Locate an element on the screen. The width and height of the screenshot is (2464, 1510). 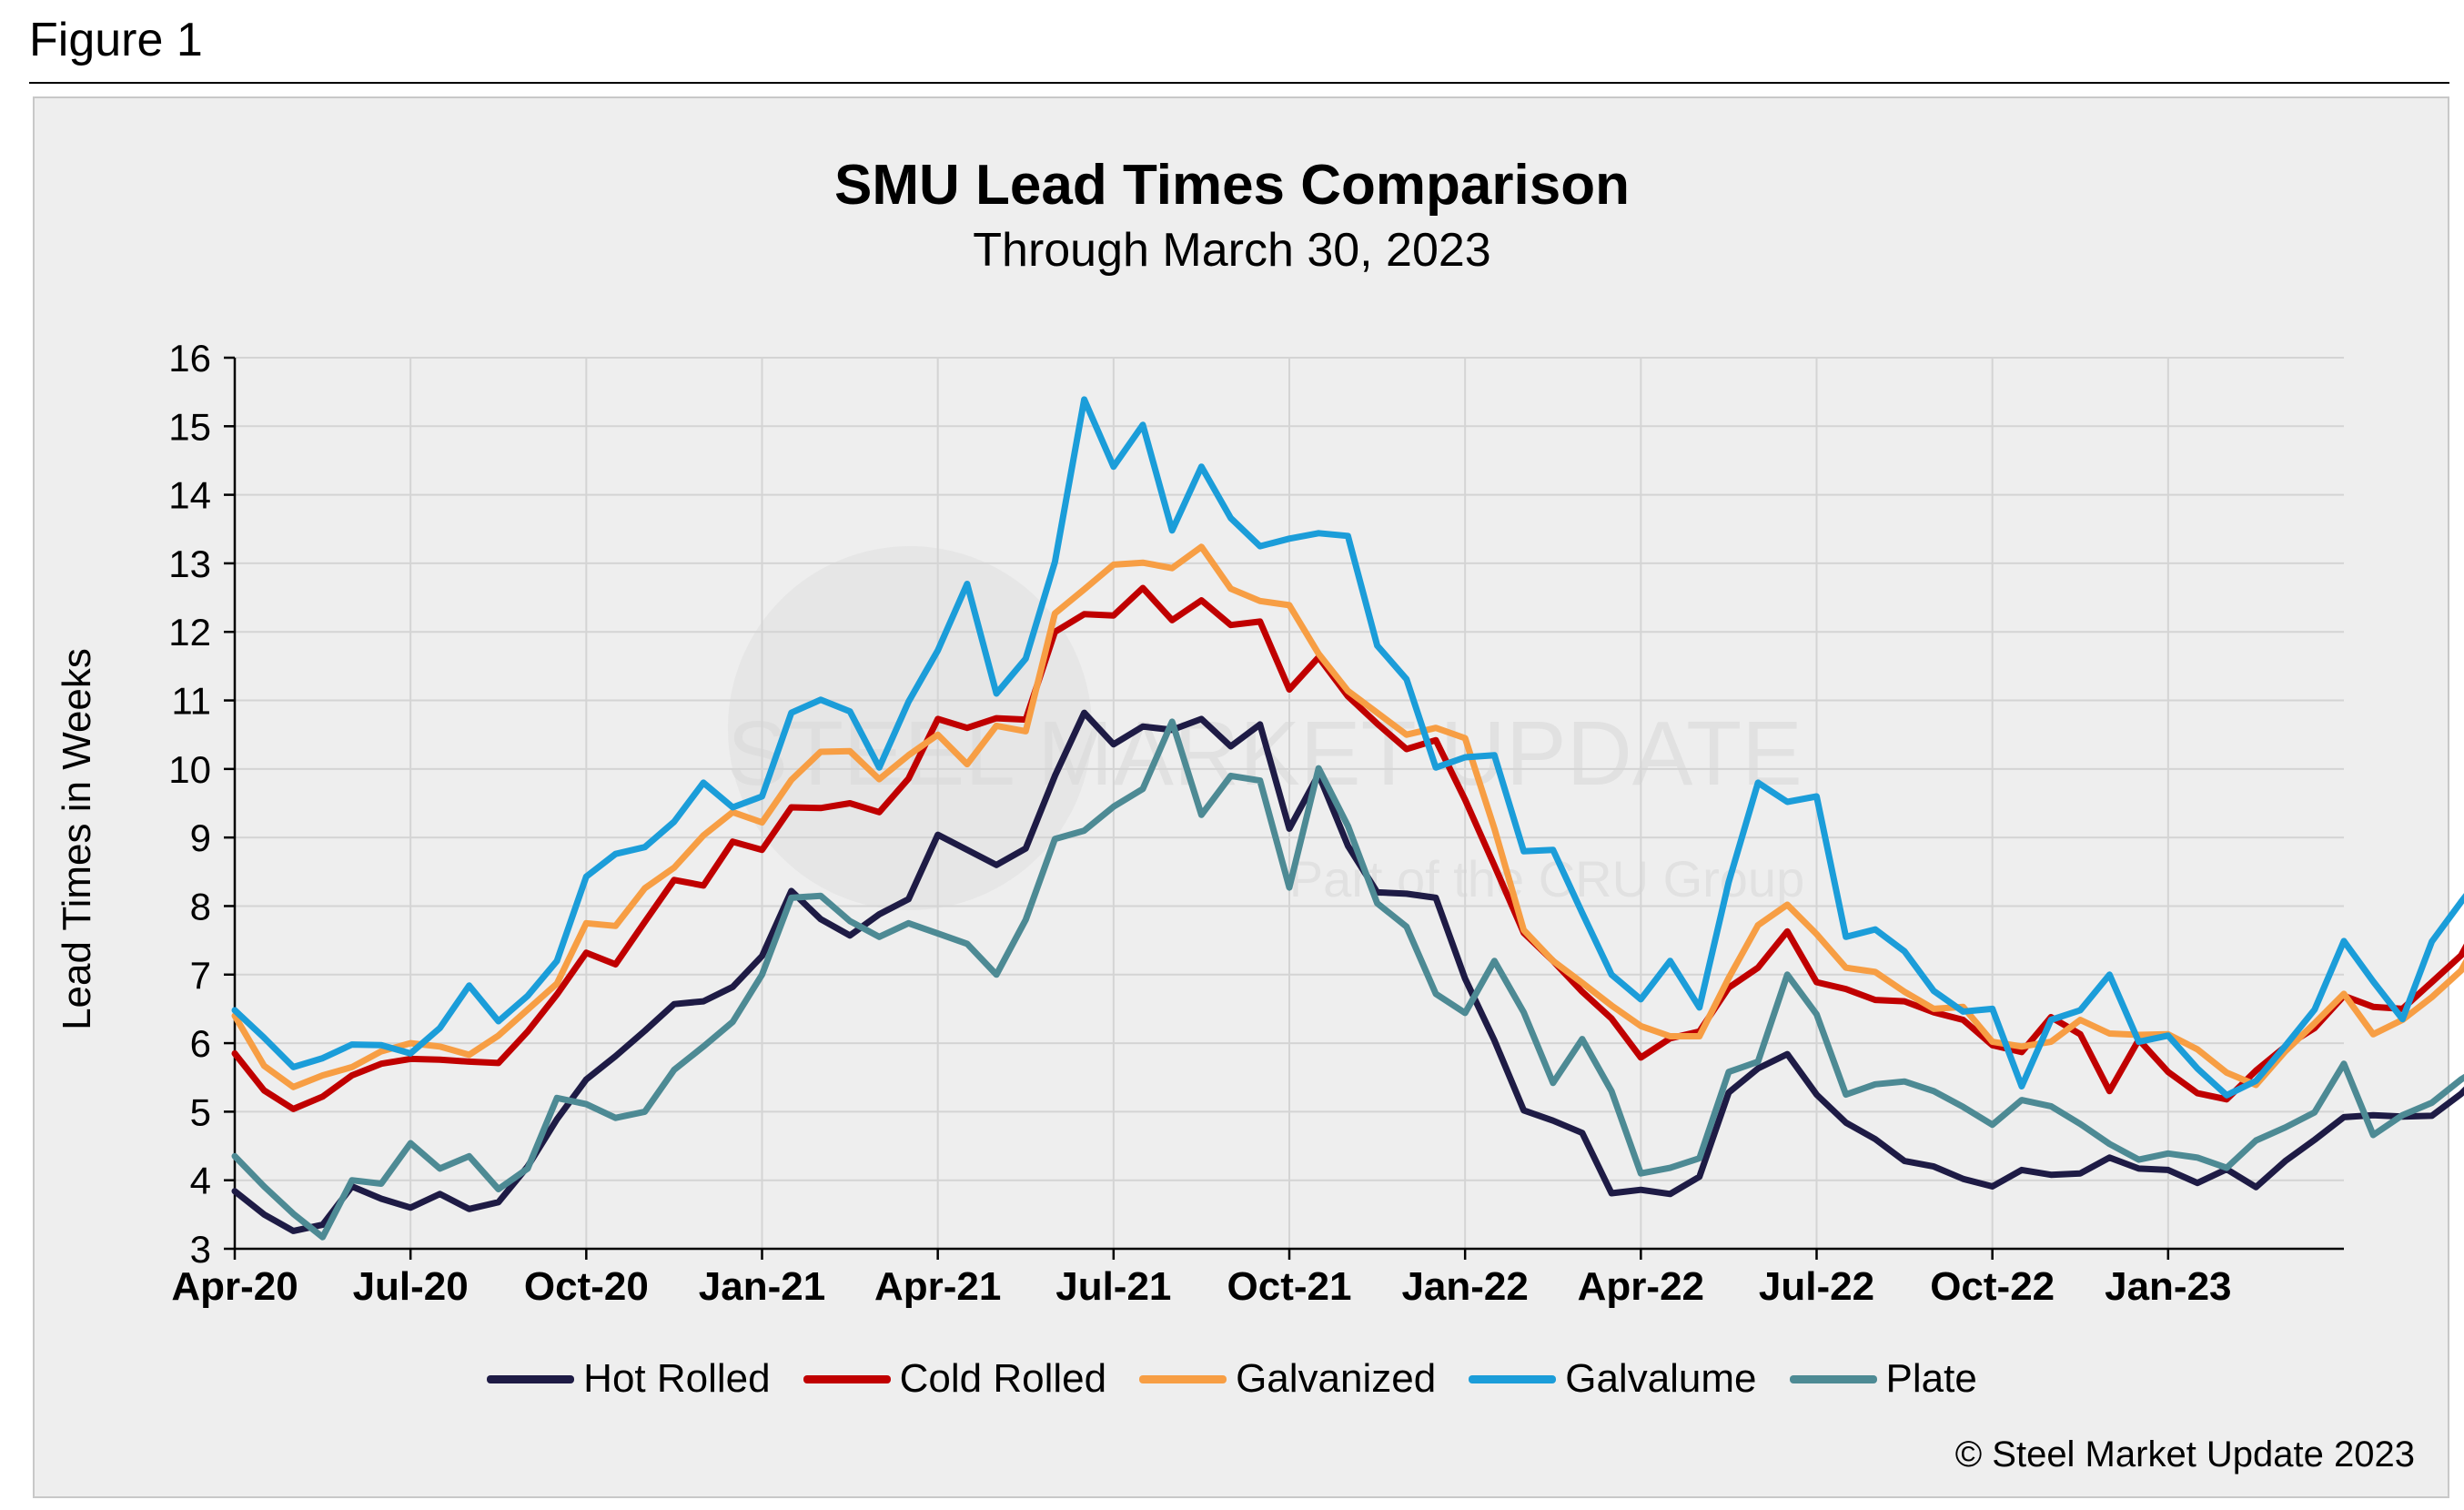
x-tick-label: Apr-21 is located at coordinates (938, 1286).